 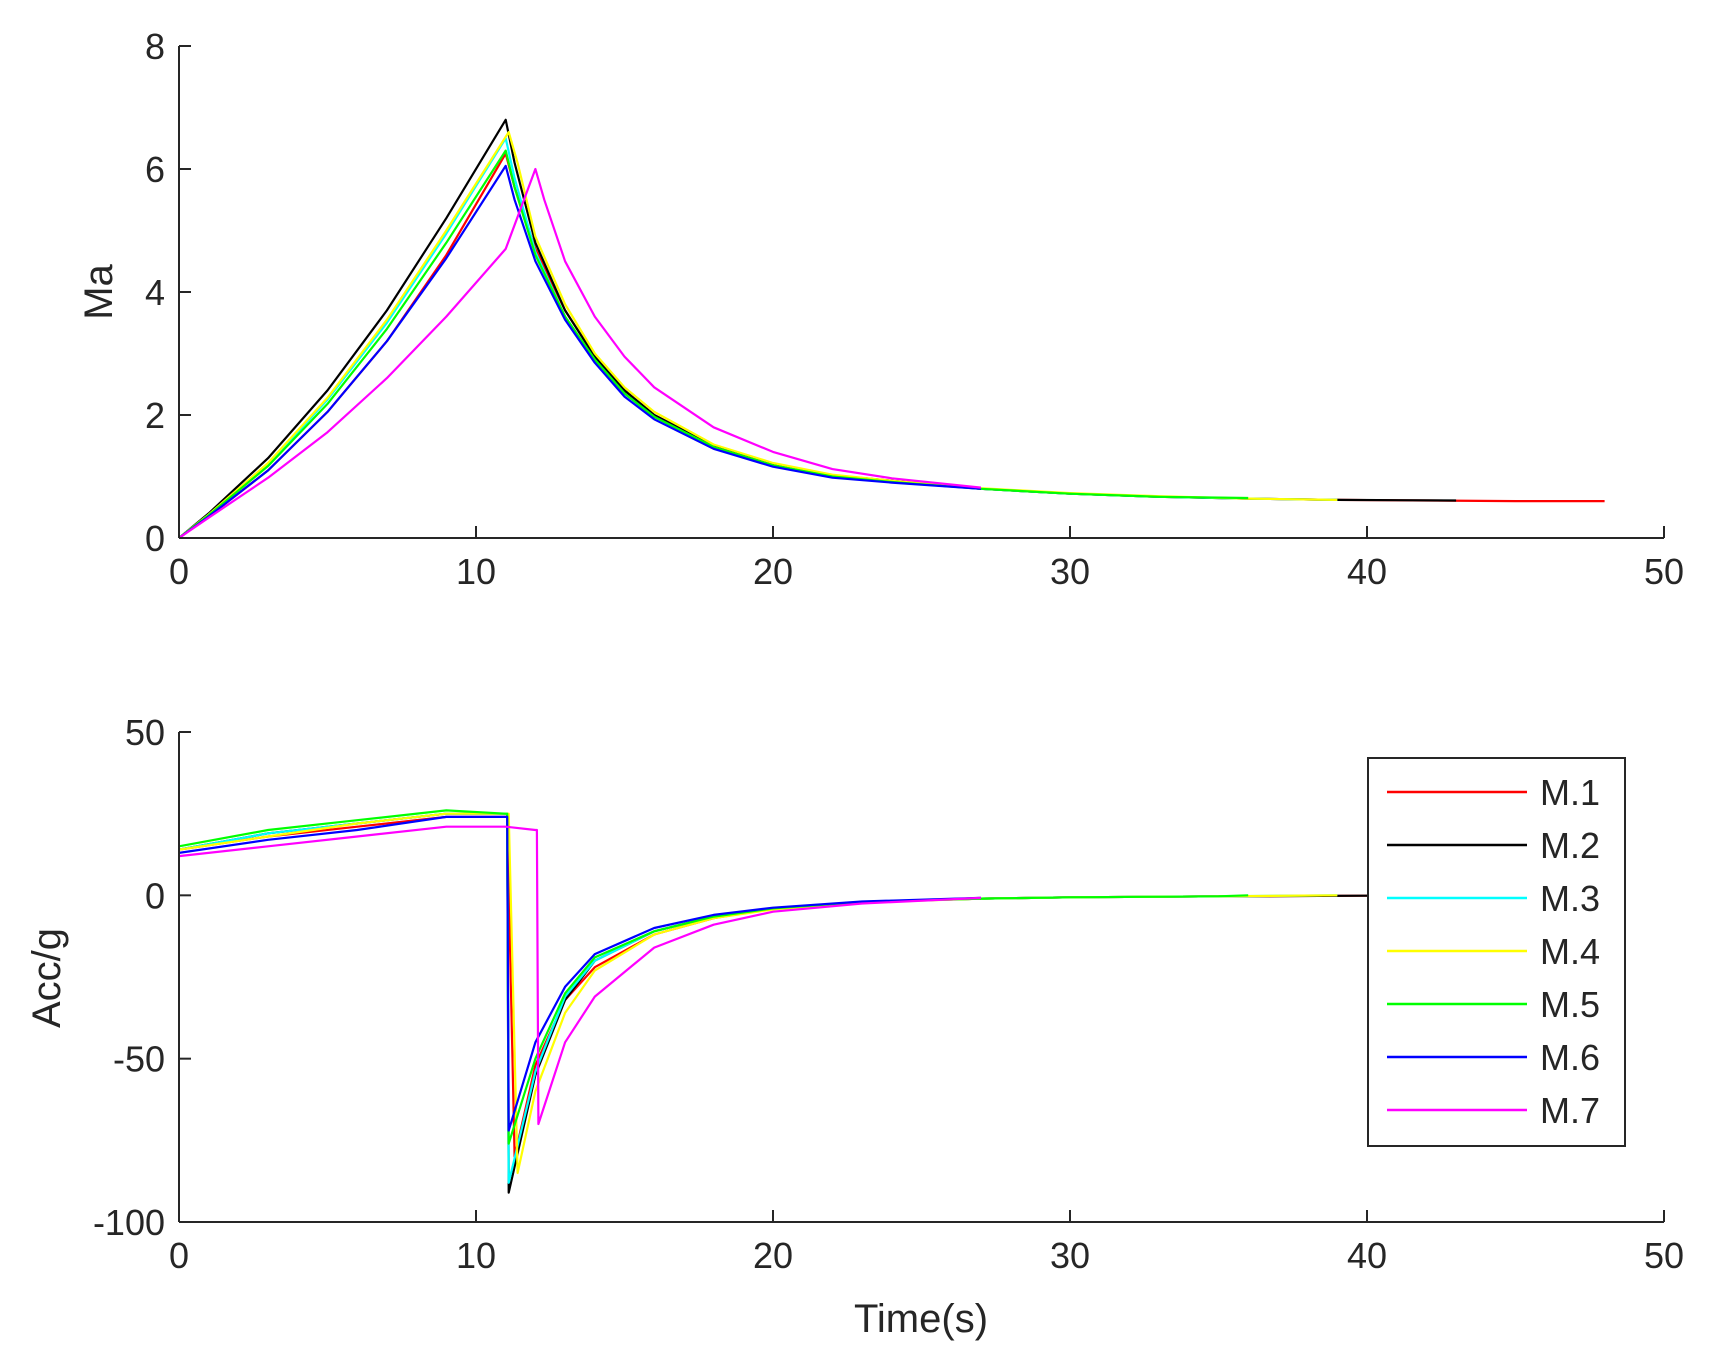 I want to click on mach-x-tick-label: 0, so click(x=179, y=571).